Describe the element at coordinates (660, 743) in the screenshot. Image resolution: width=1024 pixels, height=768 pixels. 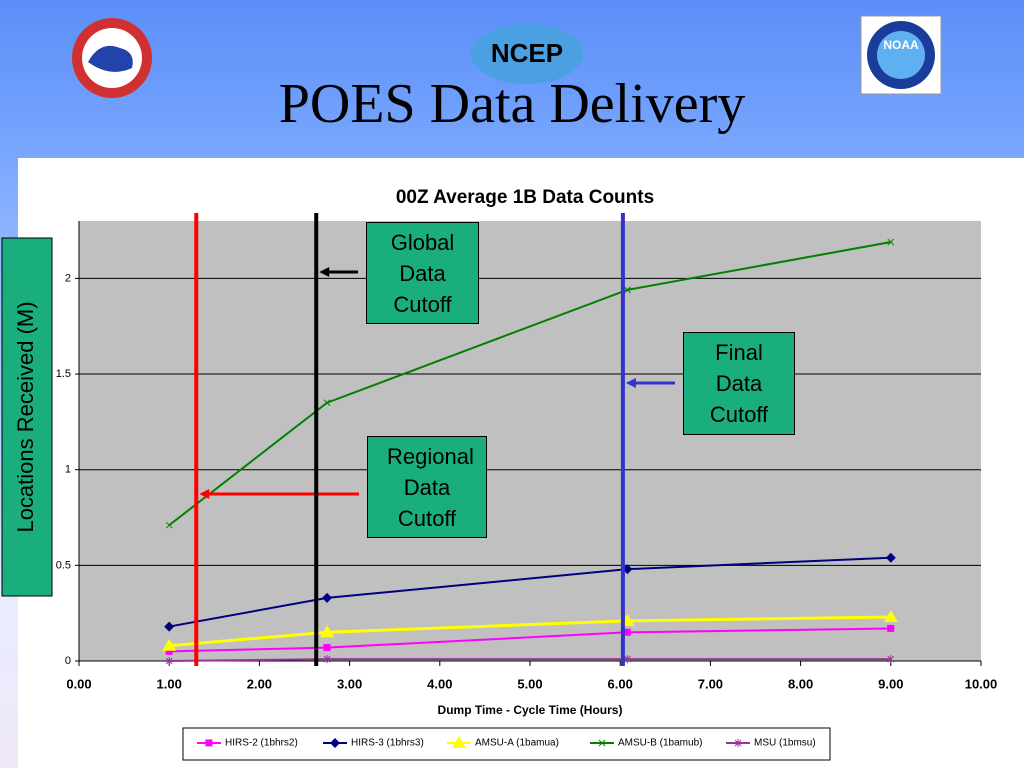
I see `legend-label: AMSU-B (1bamub)` at that location.